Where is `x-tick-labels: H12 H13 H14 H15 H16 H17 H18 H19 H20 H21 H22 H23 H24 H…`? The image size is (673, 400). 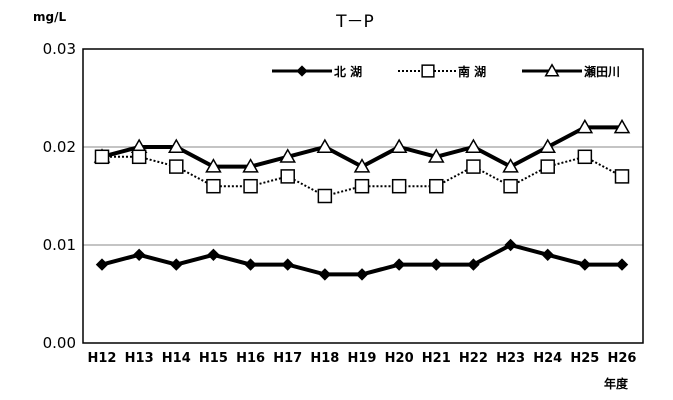
x-tick-labels: H12 H13 H14 H15 H16 H17 H18 H19 H20 H21 H22 H23 H24 H… is located at coordinates (362, 358).